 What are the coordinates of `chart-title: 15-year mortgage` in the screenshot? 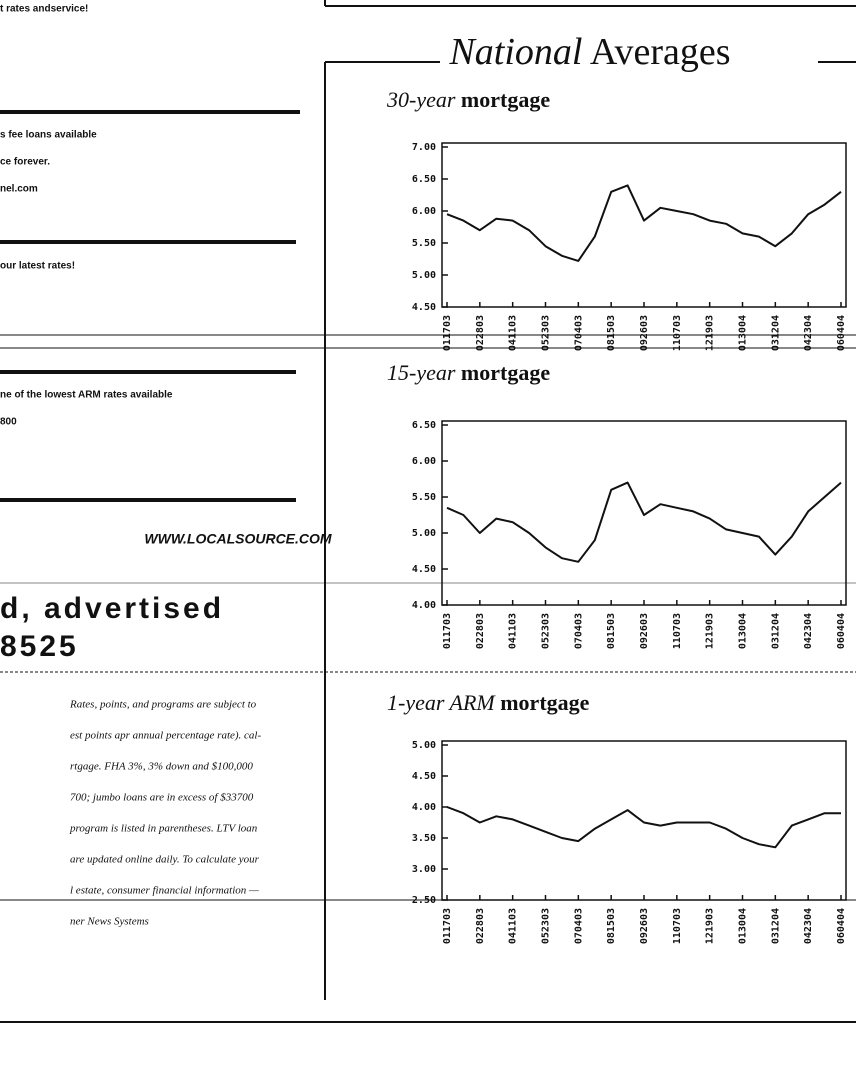 It's located at (468, 372).